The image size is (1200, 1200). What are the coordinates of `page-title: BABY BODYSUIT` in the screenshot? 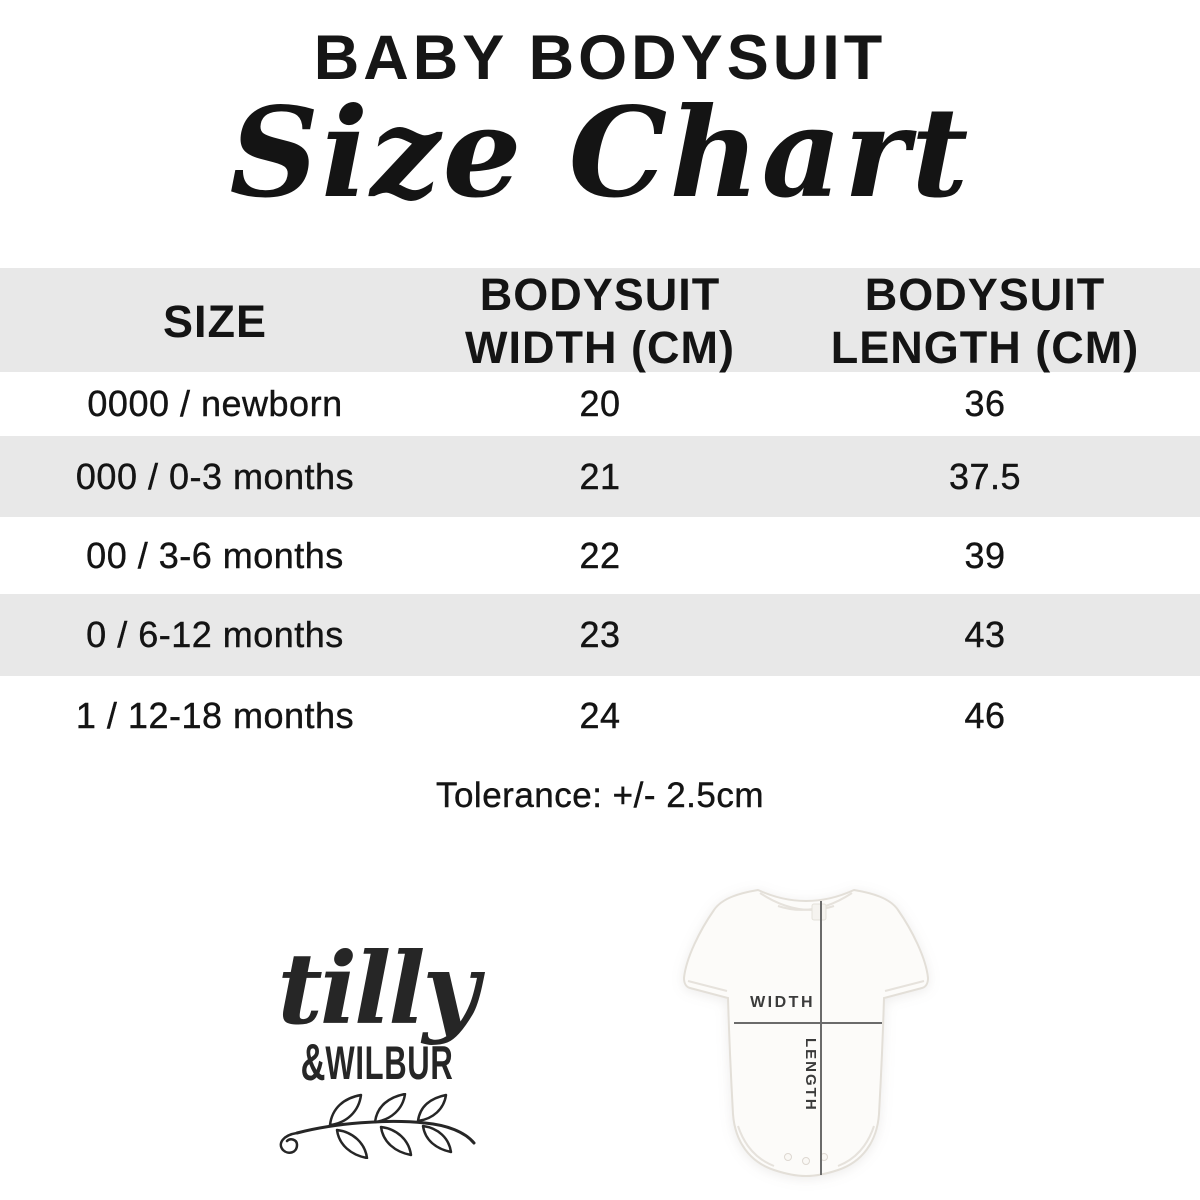 It's located at (600, 58).